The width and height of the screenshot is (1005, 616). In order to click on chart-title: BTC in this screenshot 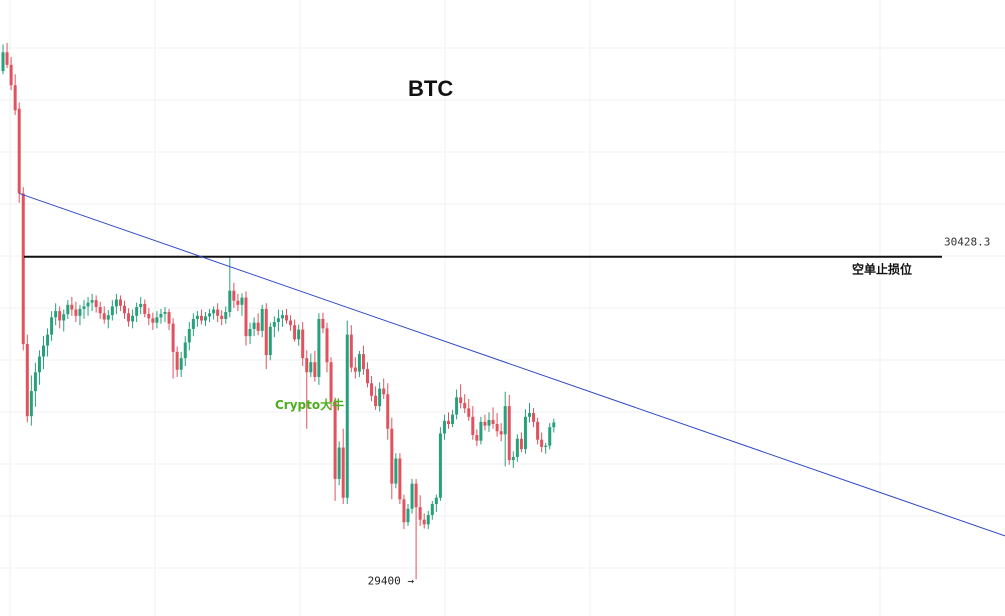, I will do `click(430, 88)`.